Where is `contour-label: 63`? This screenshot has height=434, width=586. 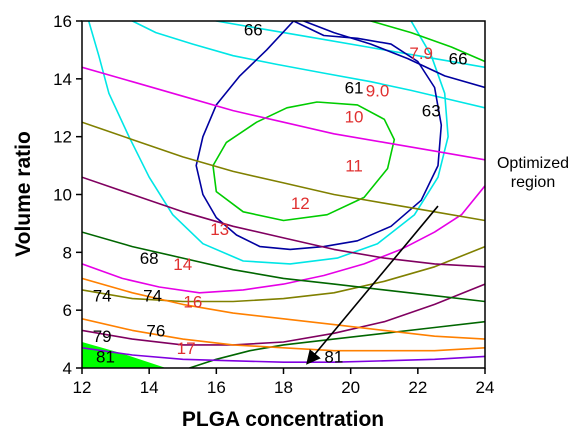
contour-label: 63 is located at coordinates (431, 111).